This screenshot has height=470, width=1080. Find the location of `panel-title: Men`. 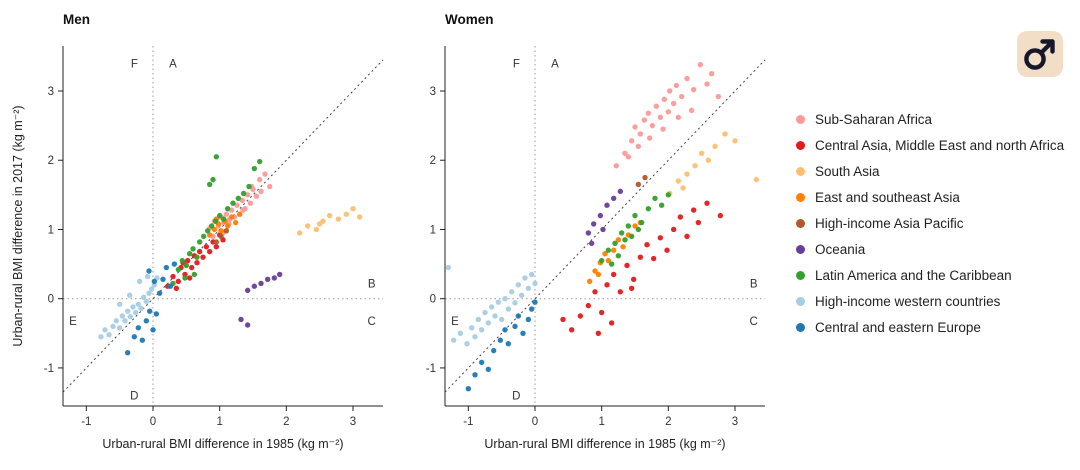

panel-title: Men is located at coordinates (76, 19).